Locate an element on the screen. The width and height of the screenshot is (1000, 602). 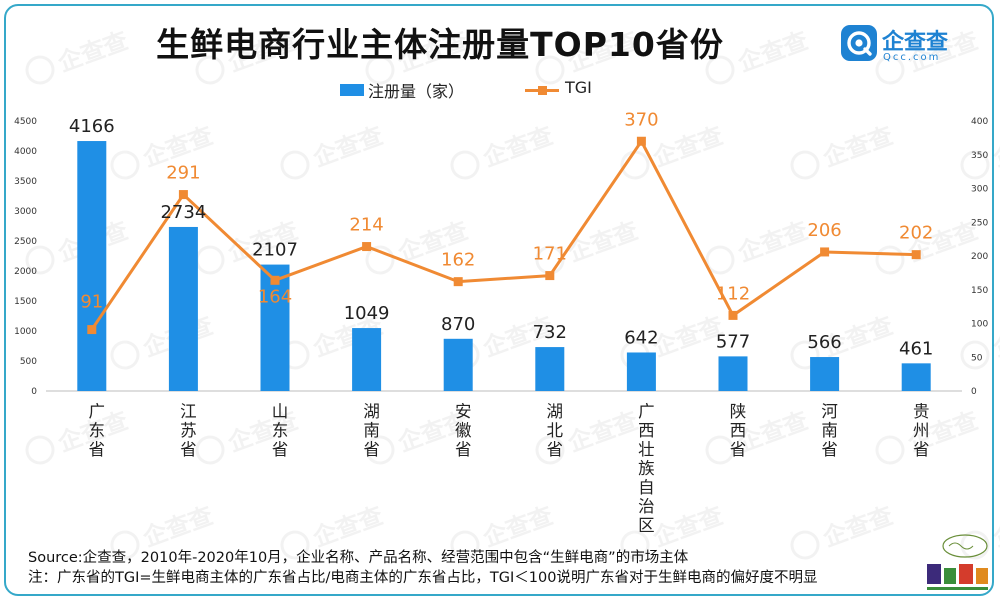
x-tick-label: 湖南省 is located at coordinates (371, 430).